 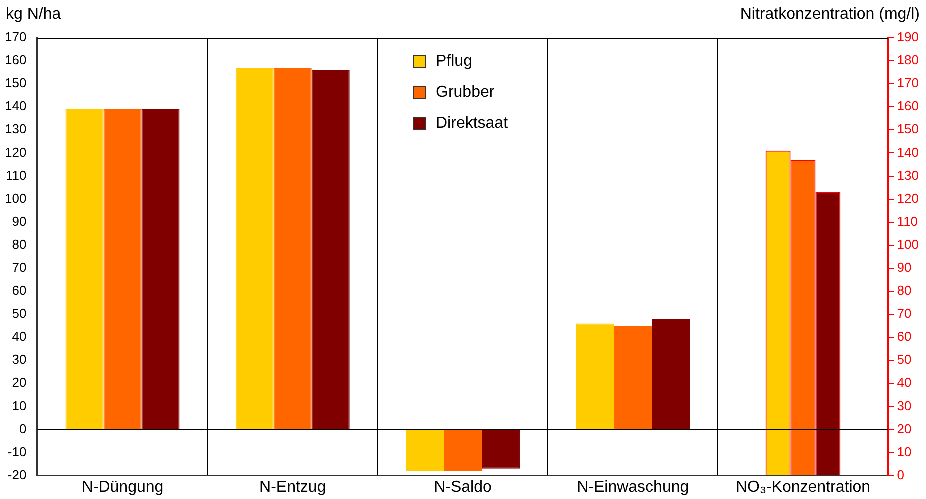 I want to click on y-tick-label: 160, so click(x=15, y=60).